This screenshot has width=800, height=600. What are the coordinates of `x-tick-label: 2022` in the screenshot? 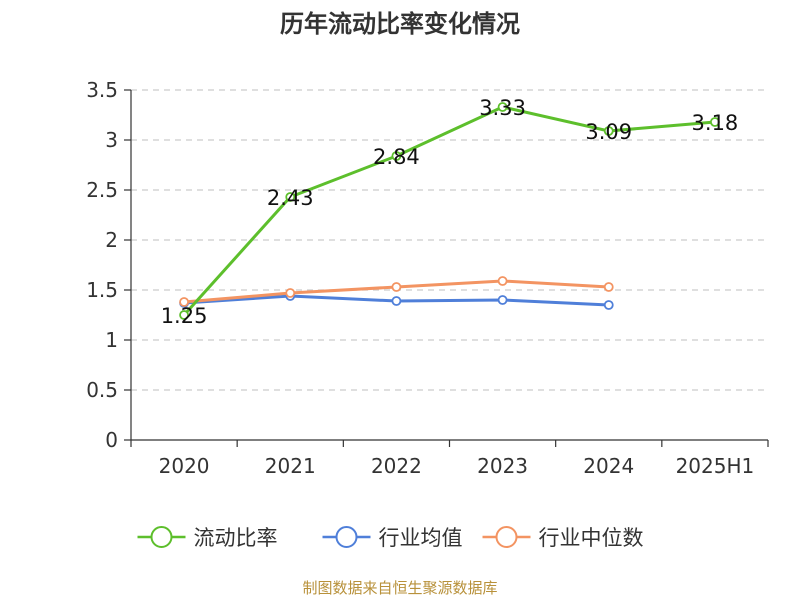 It's located at (396, 466).